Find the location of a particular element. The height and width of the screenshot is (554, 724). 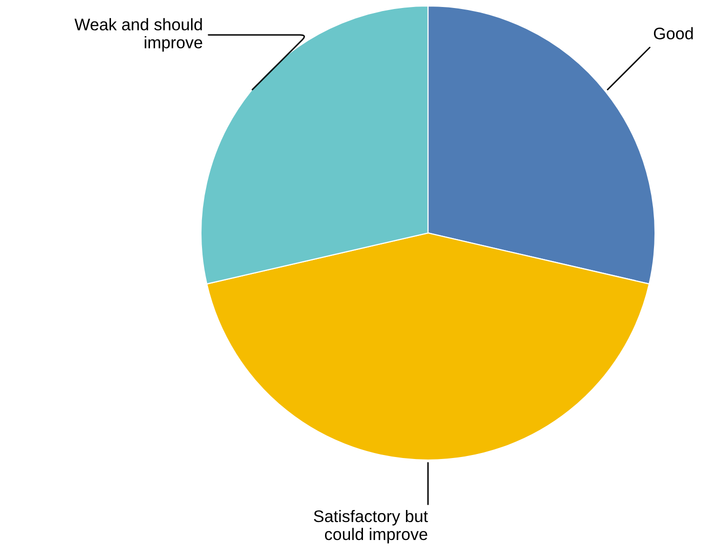

slice-label: Satisfactory but could improve is located at coordinates (371, 527).